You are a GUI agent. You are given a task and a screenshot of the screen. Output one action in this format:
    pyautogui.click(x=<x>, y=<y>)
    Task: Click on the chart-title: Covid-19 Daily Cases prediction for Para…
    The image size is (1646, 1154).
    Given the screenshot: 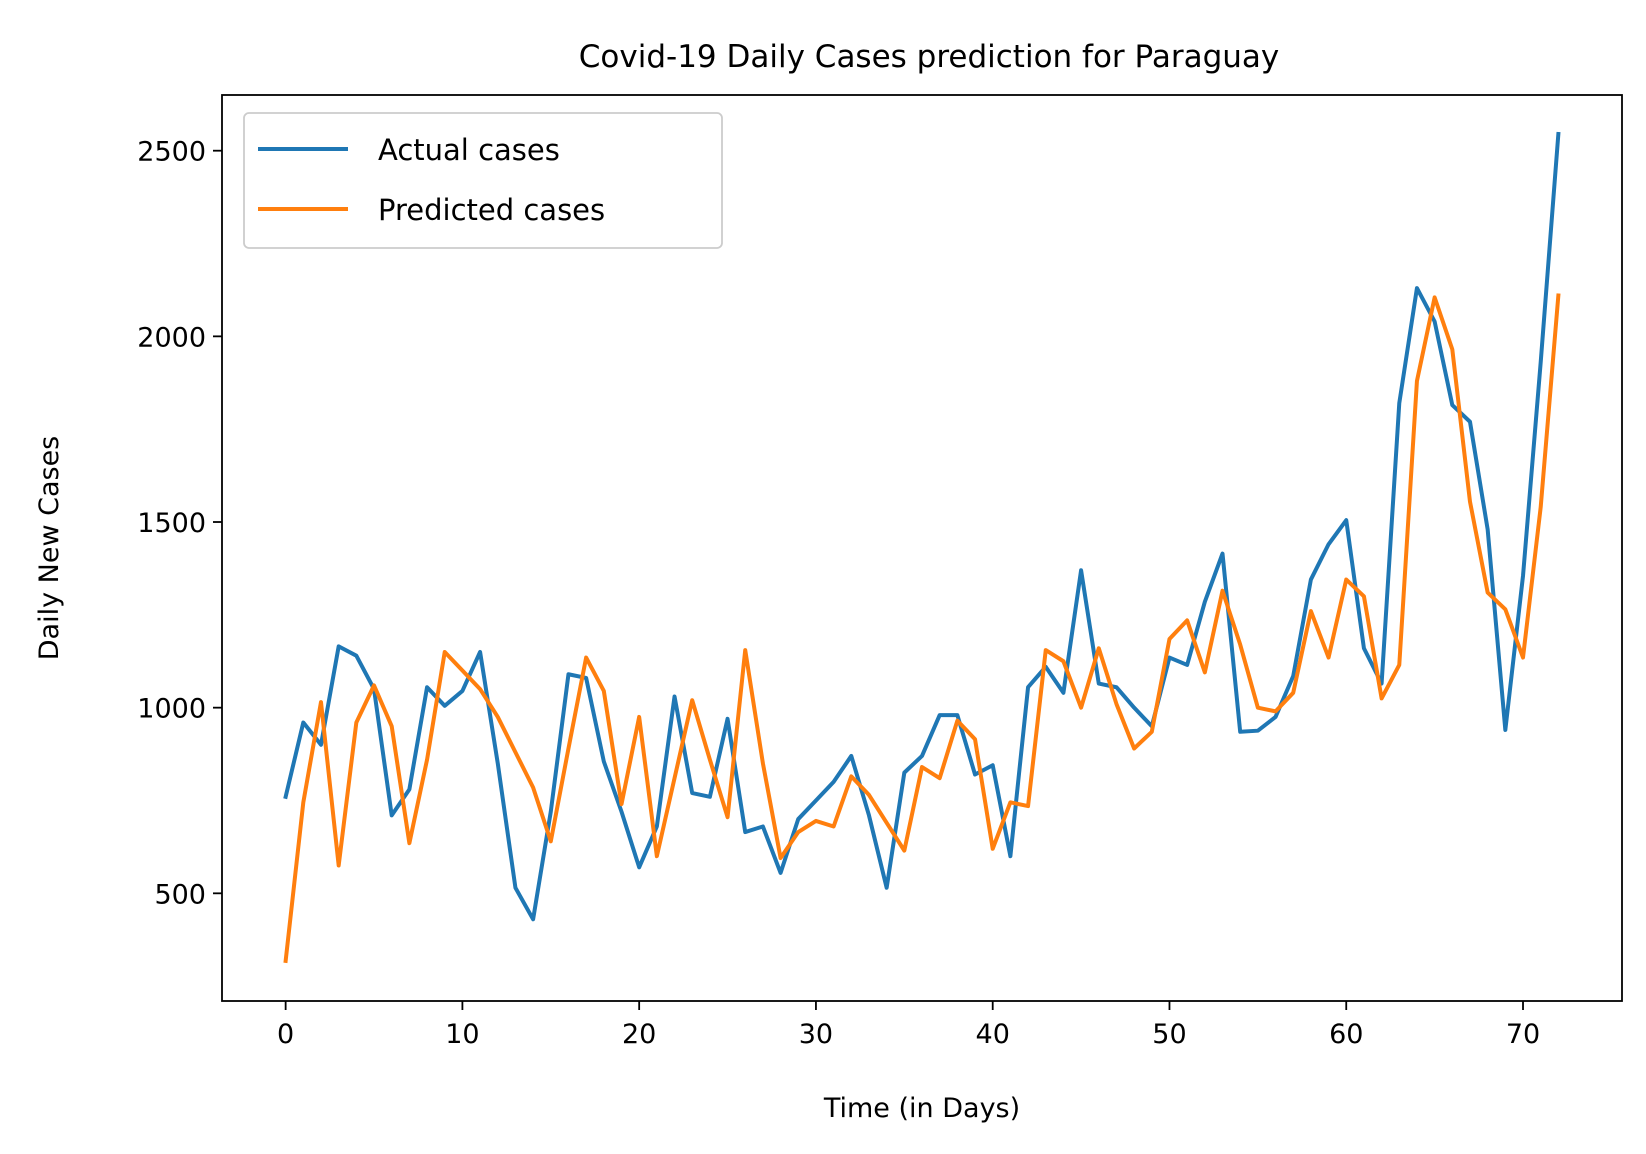 What is the action you would take?
    pyautogui.click(x=929, y=57)
    